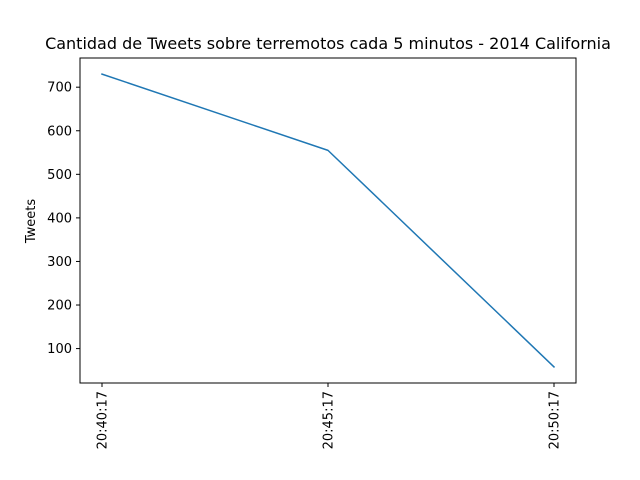 This screenshot has width=640, height=480. I want to click on x-tick-label-1: 20:45:17, so click(329, 420).